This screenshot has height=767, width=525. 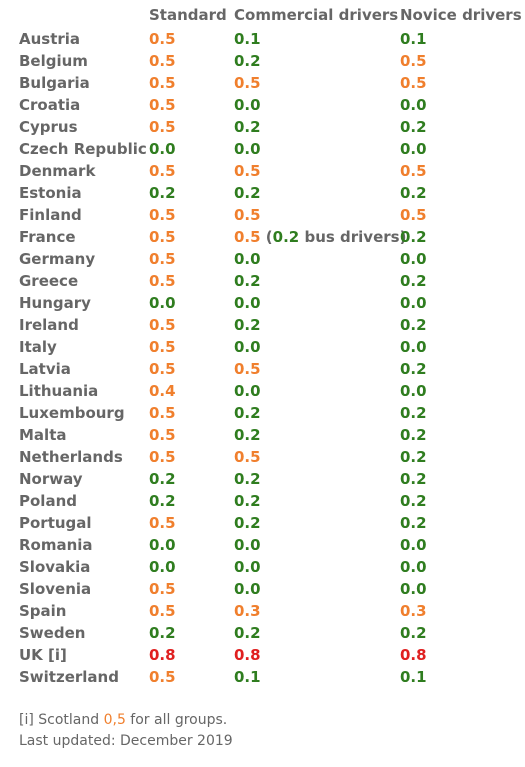 What do you see at coordinates (53, 61) in the screenshot?
I see `country-name: Belgium` at bounding box center [53, 61].